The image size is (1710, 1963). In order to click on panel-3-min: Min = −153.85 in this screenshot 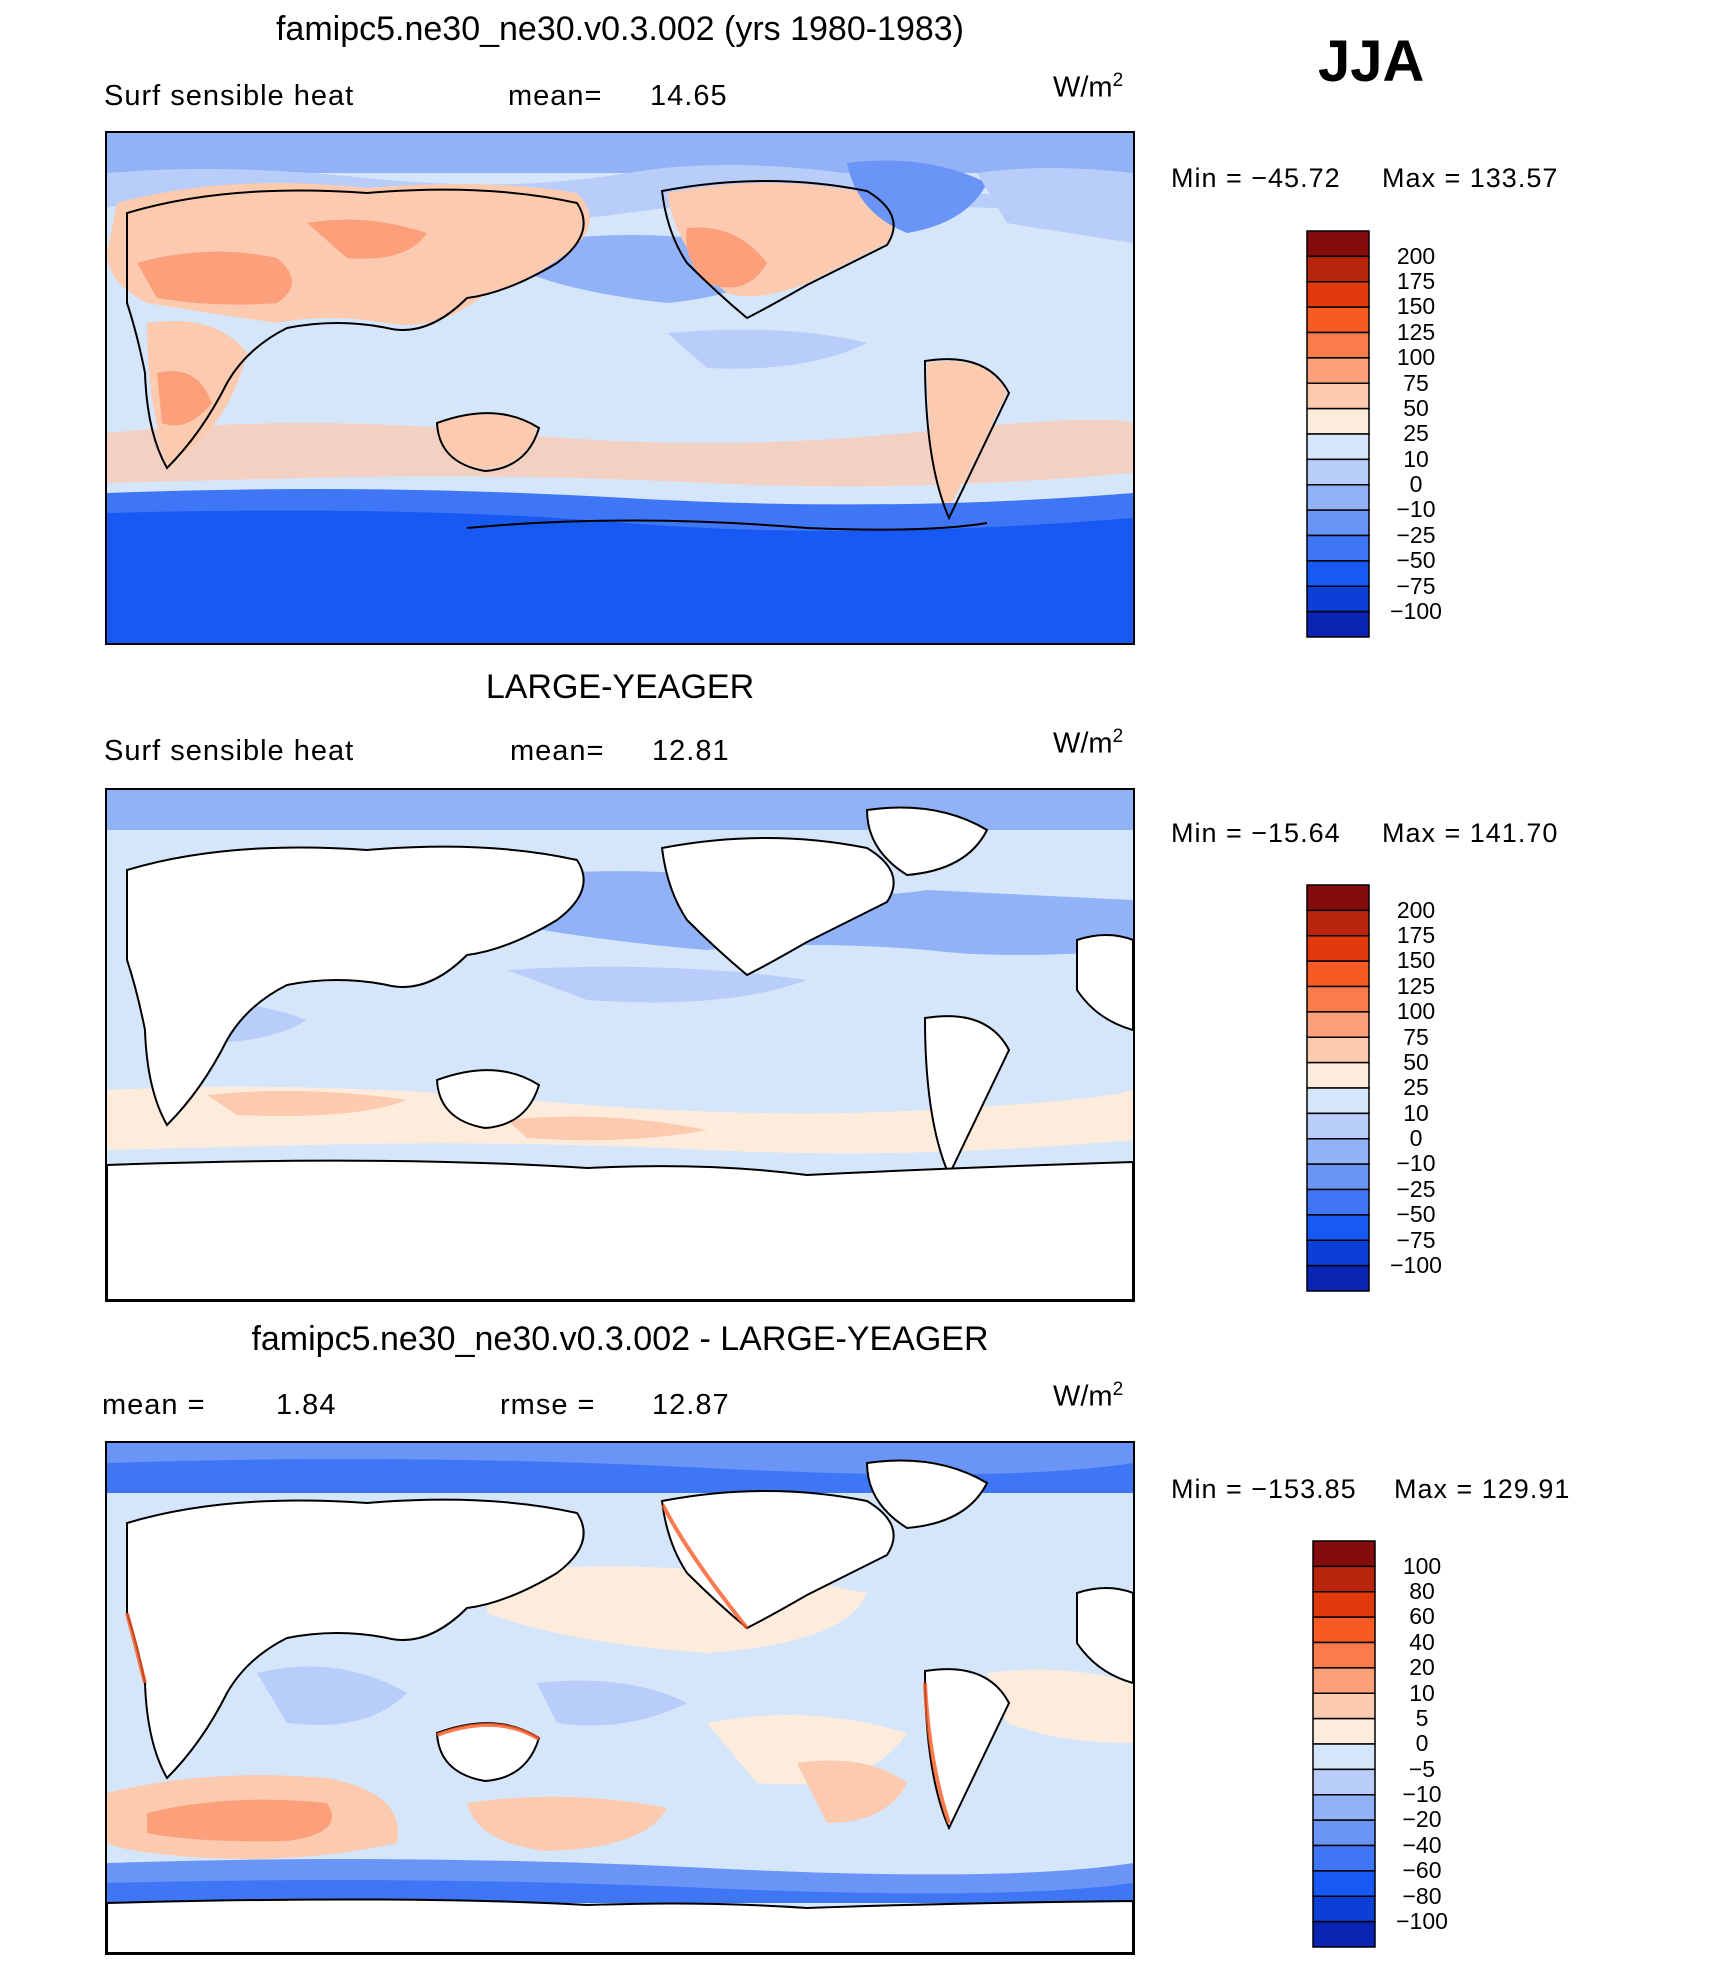, I will do `click(1264, 1489)`.